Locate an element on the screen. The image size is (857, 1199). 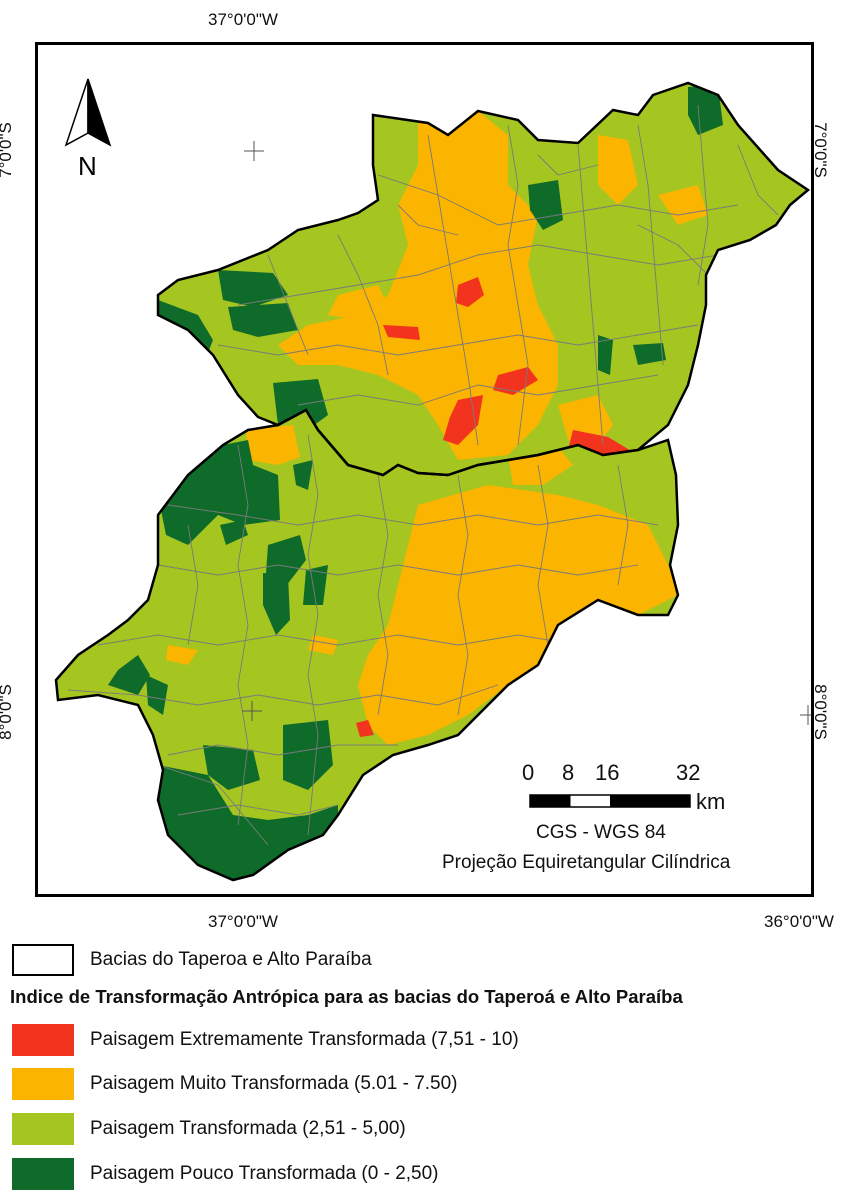
scale-tick-8: 8 is located at coordinates (568, 772).